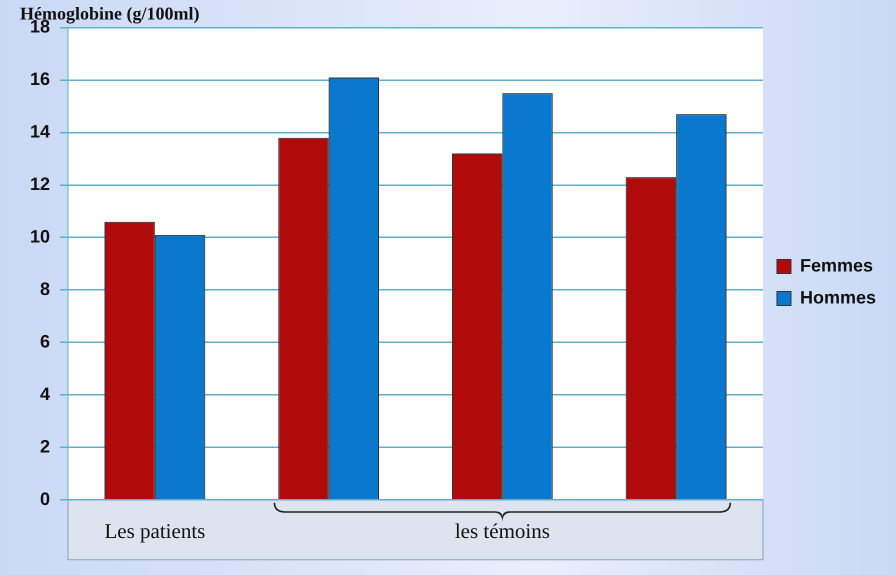 The image size is (896, 575). What do you see at coordinates (45, 288) in the screenshot?
I see `y-tick-label: 8` at bounding box center [45, 288].